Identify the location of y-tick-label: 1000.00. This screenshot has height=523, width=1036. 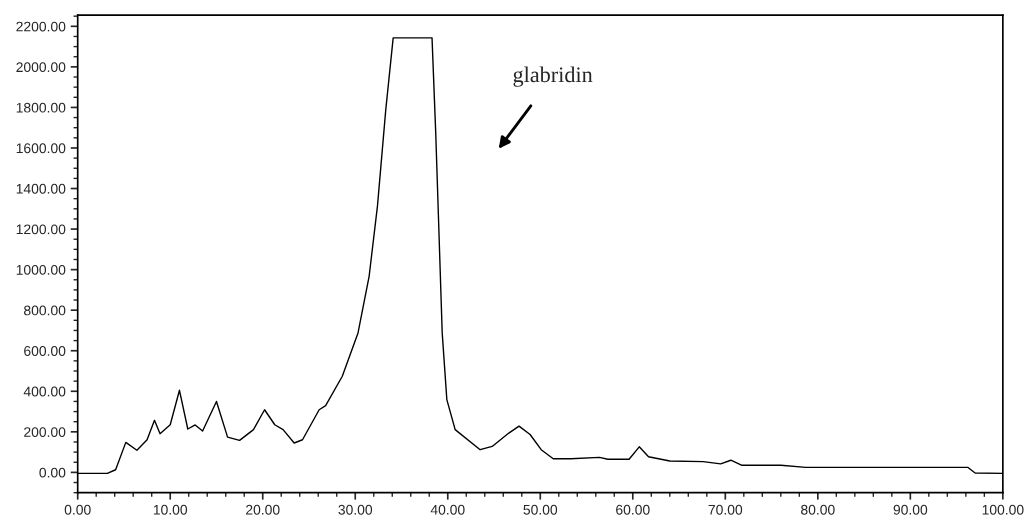
(41, 269).